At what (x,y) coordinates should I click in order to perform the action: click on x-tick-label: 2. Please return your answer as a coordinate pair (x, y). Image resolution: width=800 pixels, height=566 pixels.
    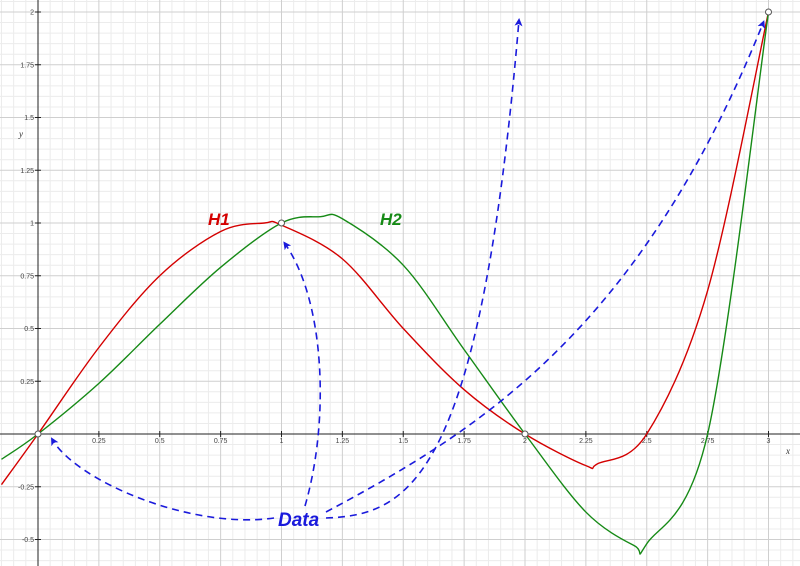
    Looking at the image, I should click on (525, 441).